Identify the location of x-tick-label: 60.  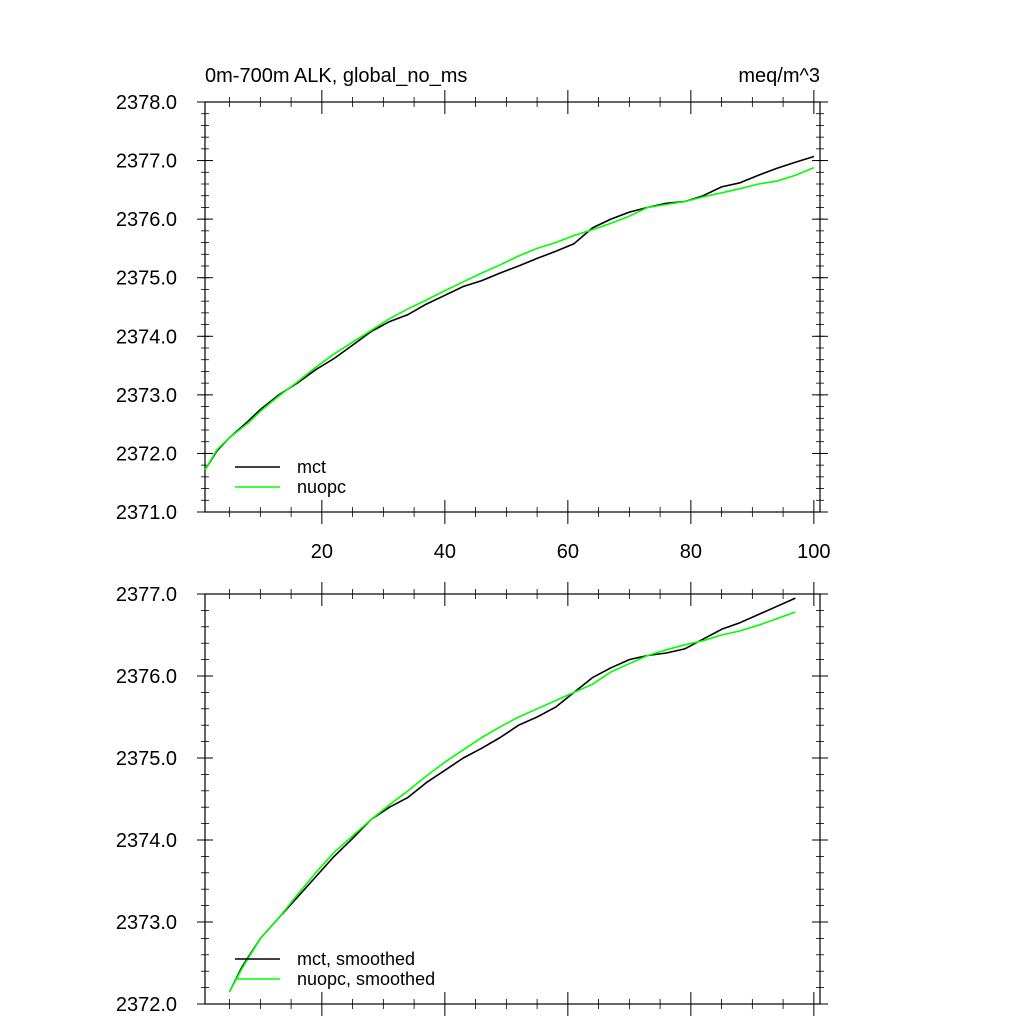
(568, 552).